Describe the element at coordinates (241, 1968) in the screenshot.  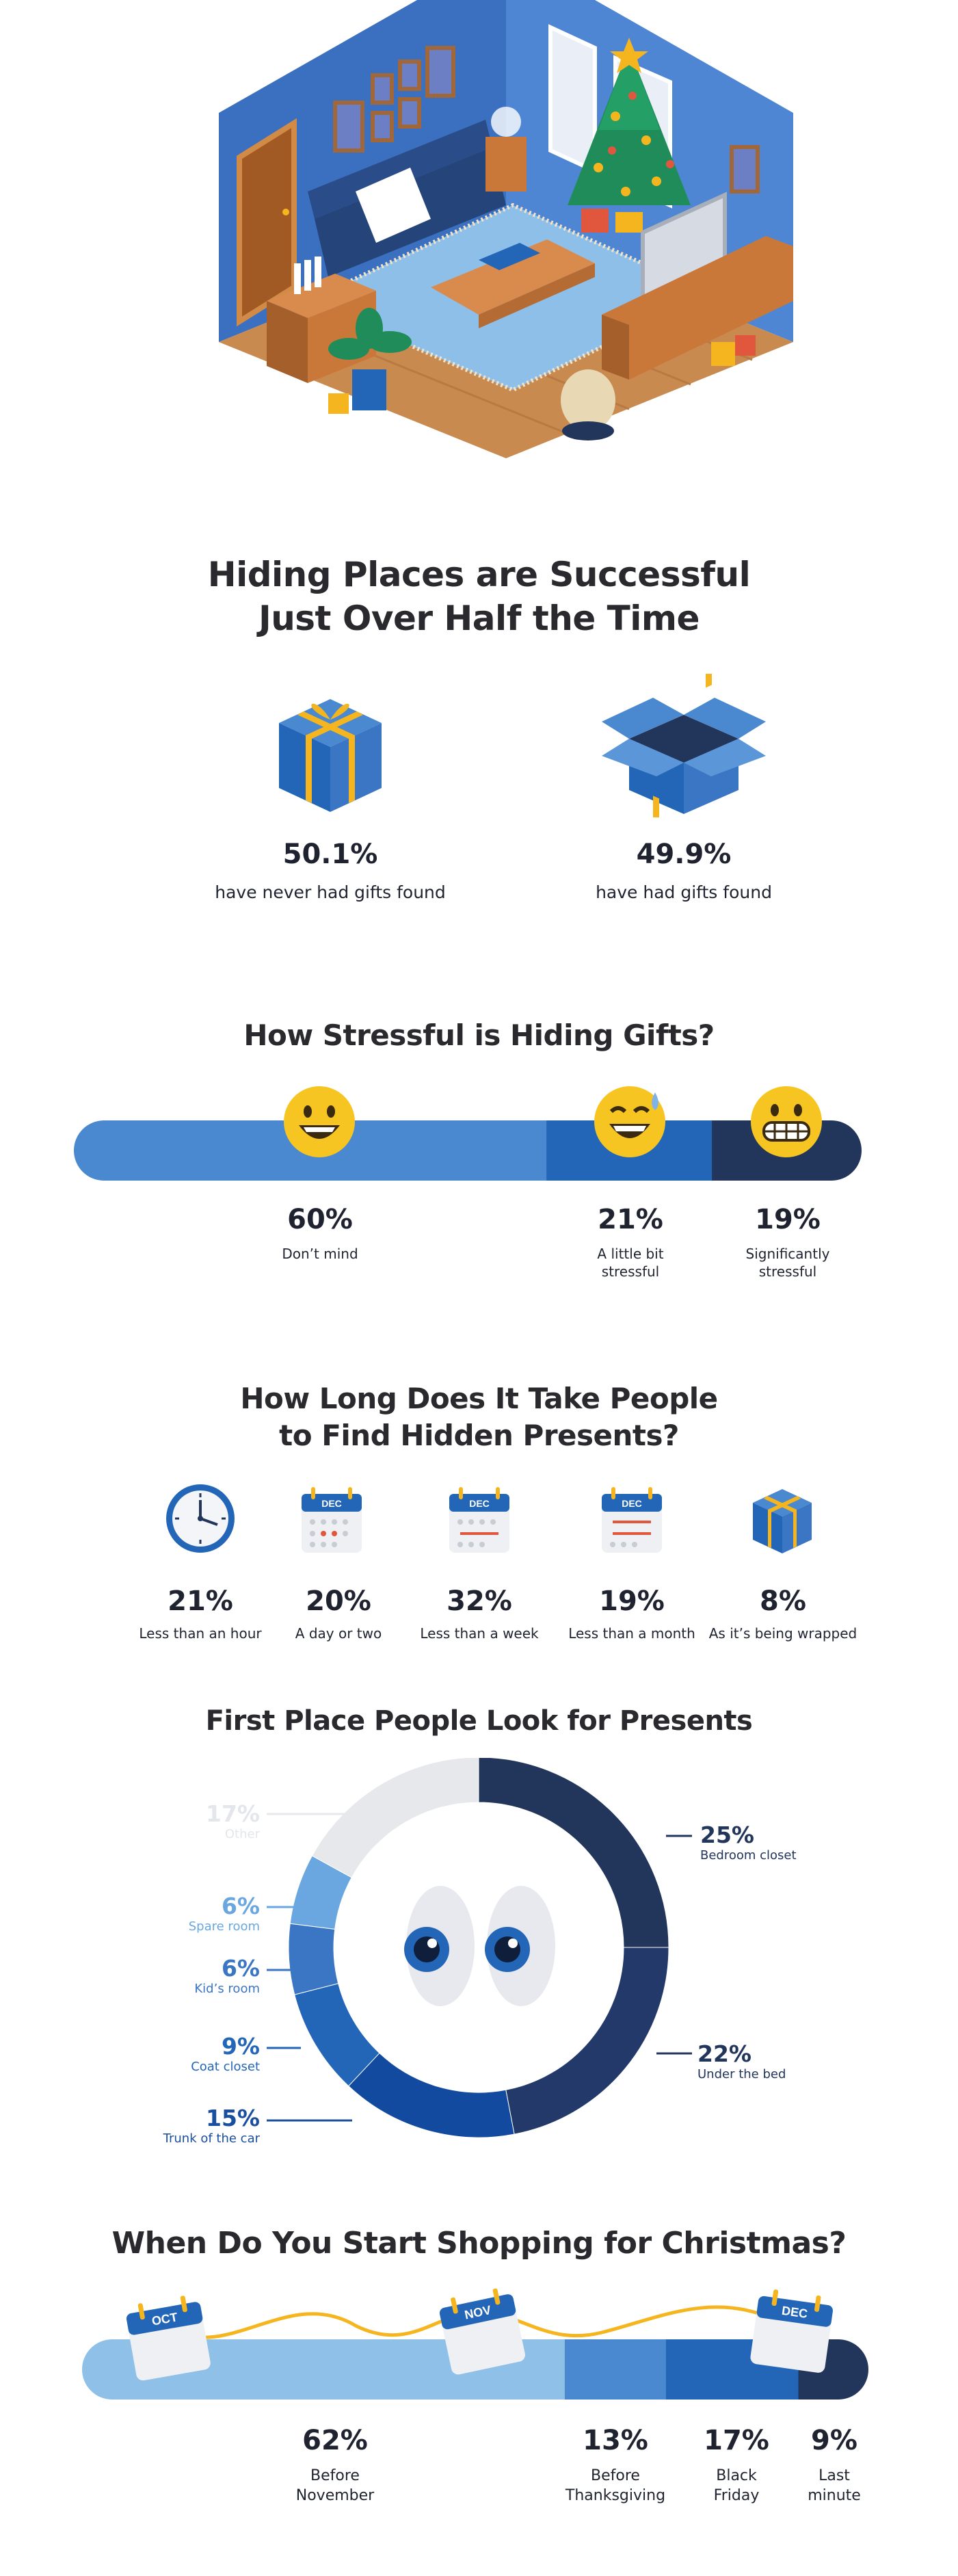
I see `donut-kids-pct: 6%` at that location.